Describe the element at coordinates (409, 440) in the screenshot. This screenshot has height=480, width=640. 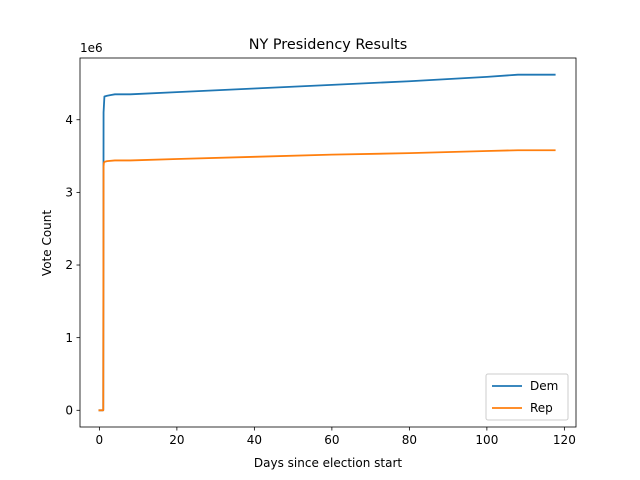
I see `x-tick-label: 80` at that location.